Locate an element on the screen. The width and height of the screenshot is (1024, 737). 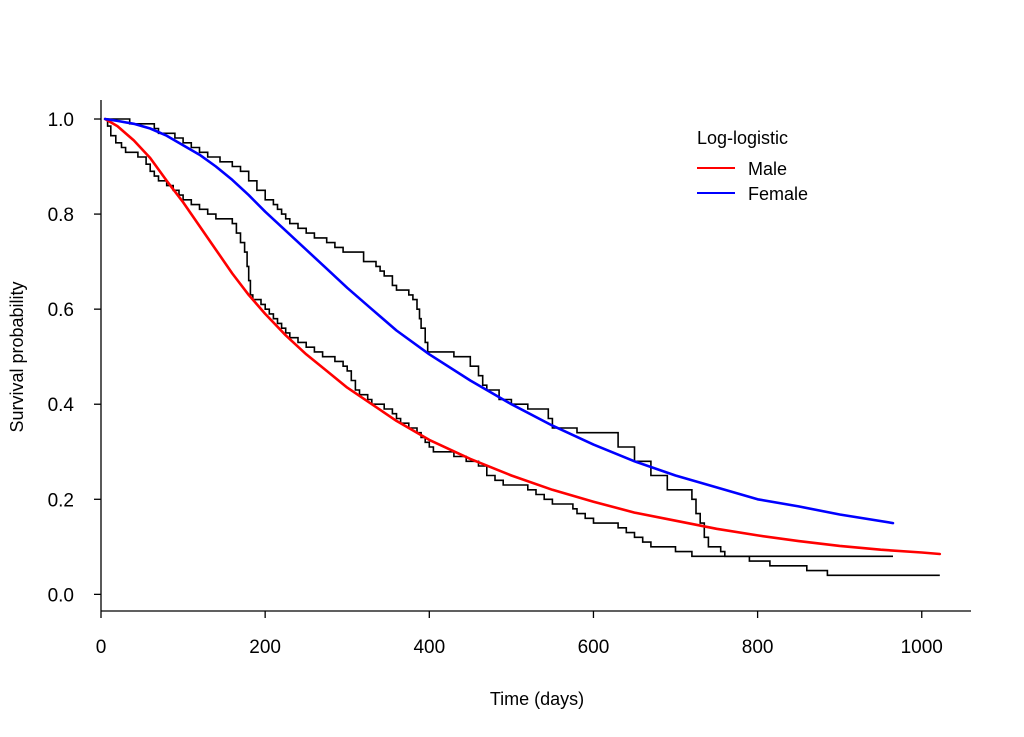
y-tick-label: 0.6 is located at coordinates (61, 310).